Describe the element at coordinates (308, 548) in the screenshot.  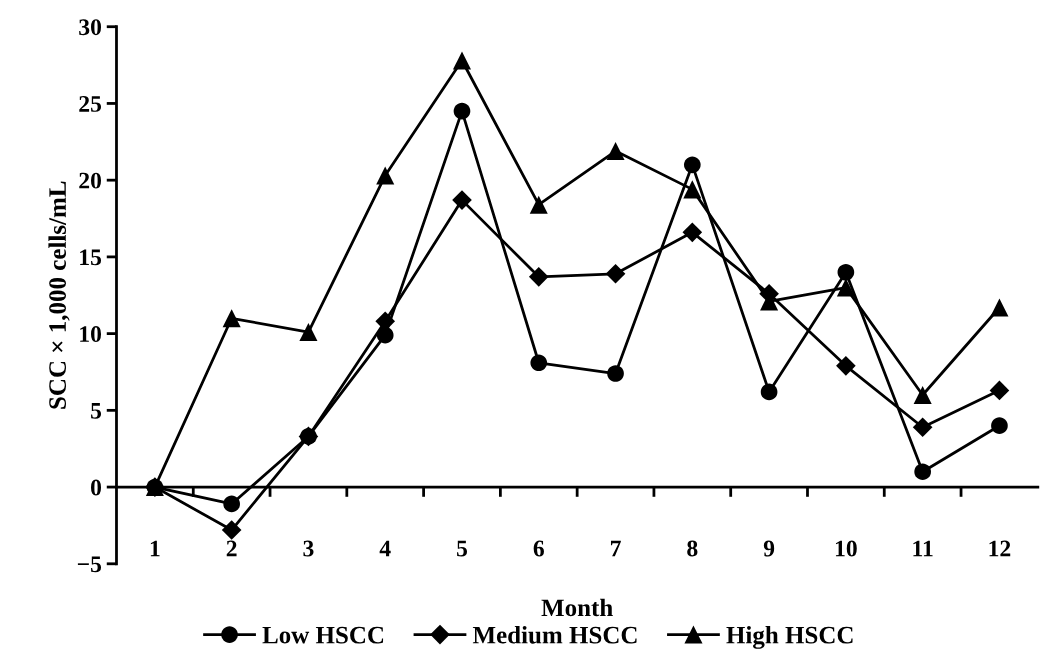
I see `x-tick-label: 3` at that location.